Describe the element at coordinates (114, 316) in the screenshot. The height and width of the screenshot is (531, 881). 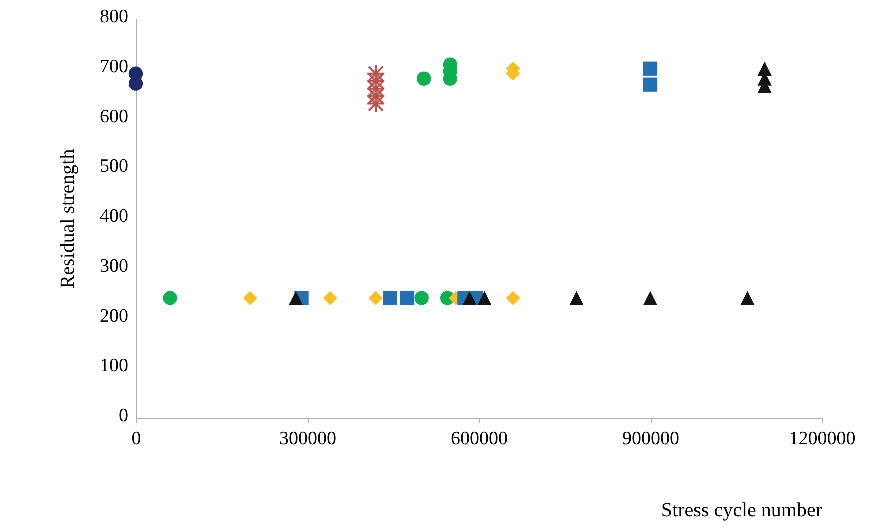
I see `y-tick-label: 200` at that location.